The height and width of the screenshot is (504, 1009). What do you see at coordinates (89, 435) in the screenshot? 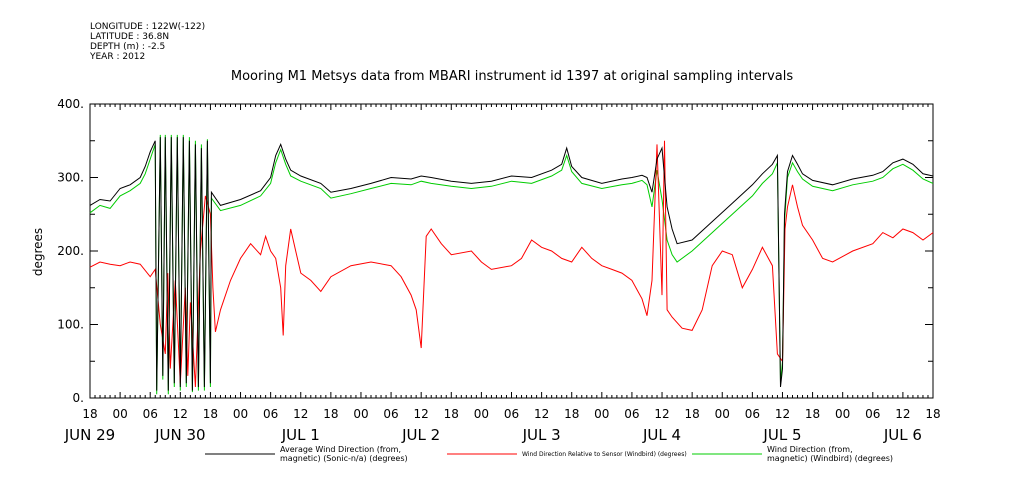
I see `date-label: JUN 29` at bounding box center [89, 435].